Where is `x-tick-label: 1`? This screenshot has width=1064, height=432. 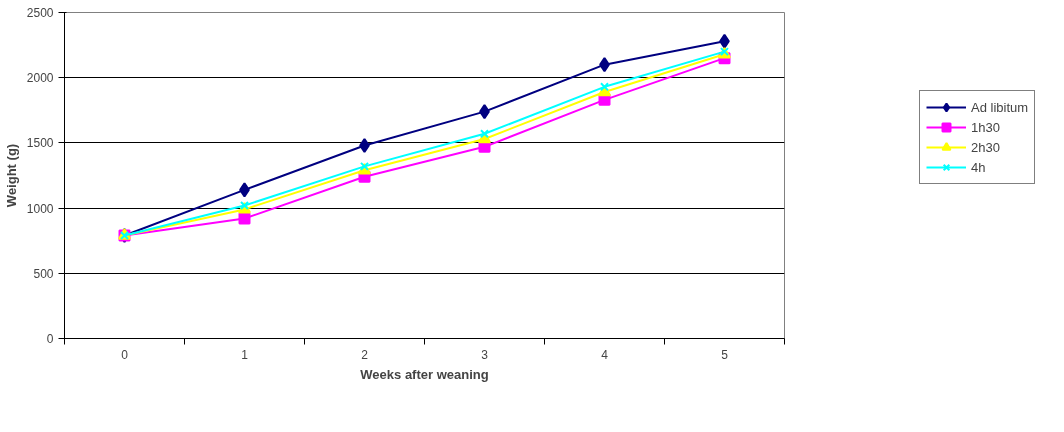 x-tick-label: 1 is located at coordinates (245, 354).